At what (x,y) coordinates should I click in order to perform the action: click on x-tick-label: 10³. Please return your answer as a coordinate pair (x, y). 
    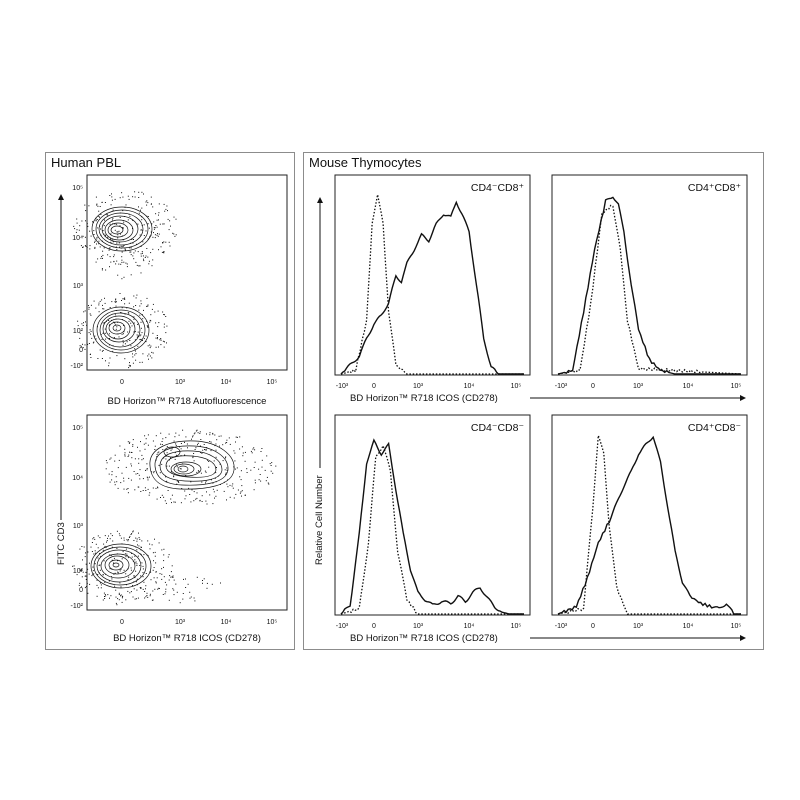
    Looking at the image, I should click on (638, 386).